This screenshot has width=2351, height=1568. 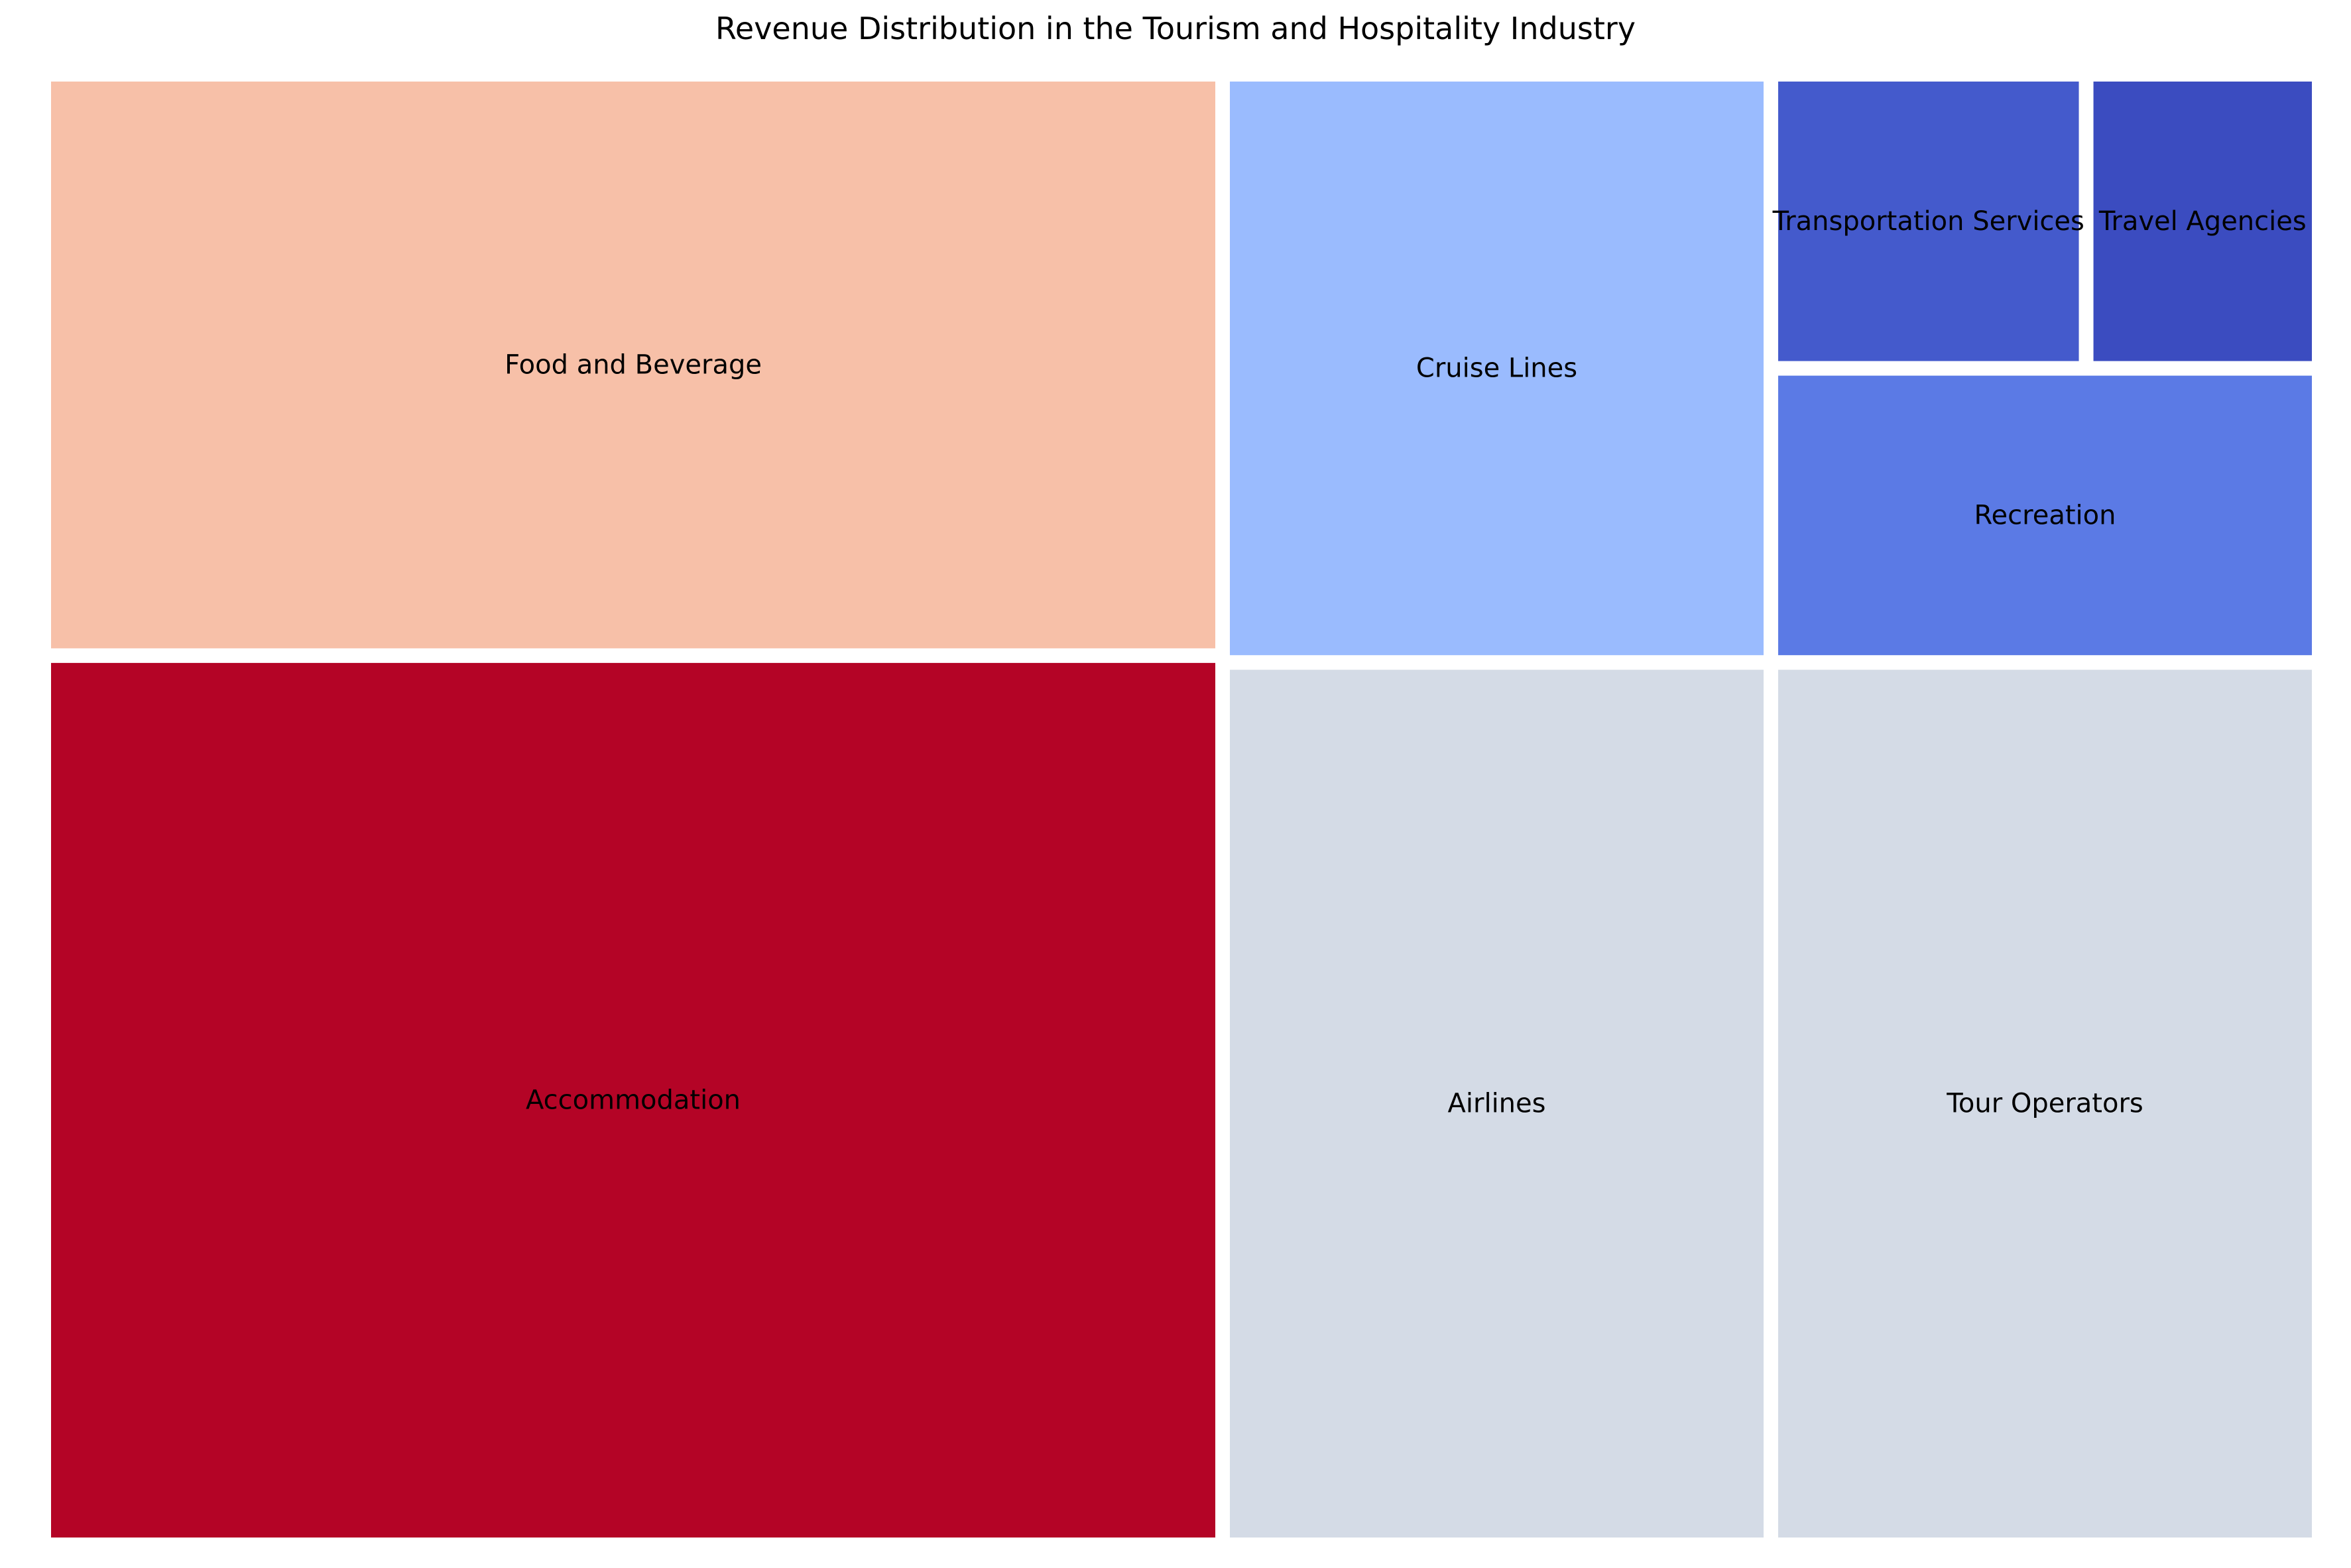 I want to click on tile-airlines, so click(x=1497, y=1104).